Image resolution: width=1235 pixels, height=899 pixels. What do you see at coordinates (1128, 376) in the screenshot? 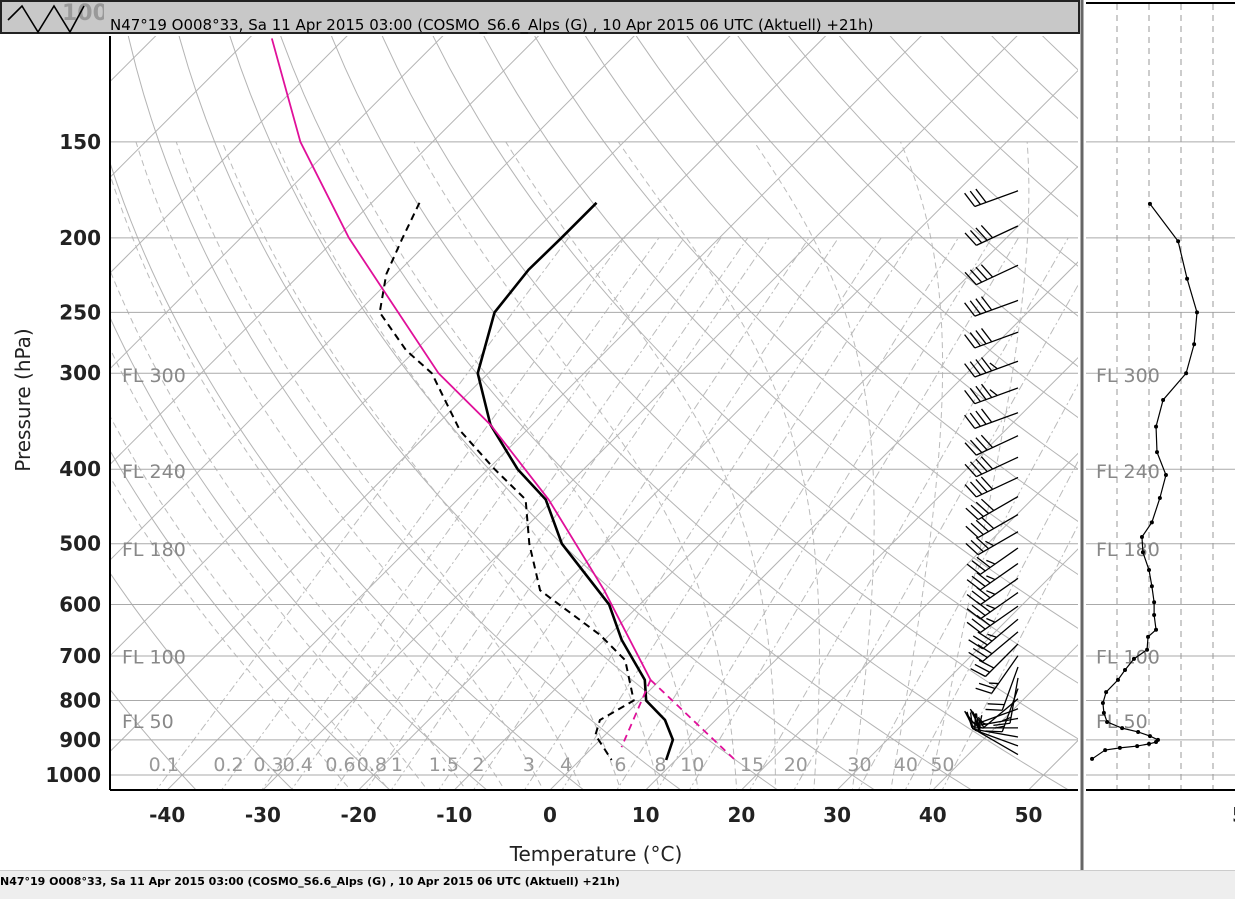
I see `flight-level-label: FL 300` at bounding box center [1128, 376].